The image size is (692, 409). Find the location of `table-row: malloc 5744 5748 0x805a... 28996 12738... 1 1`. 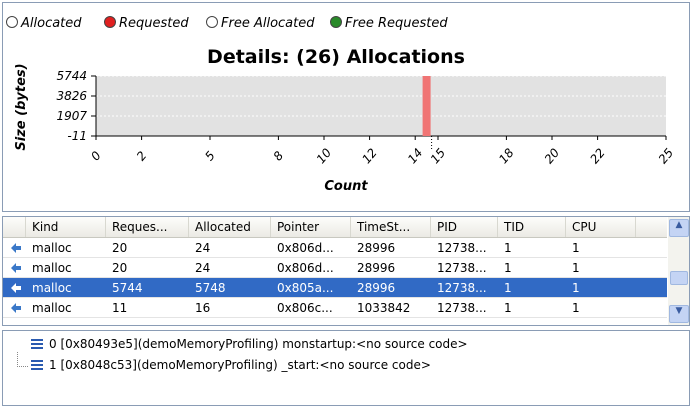

table-row: malloc 5744 5748 0x805a... 28996 12738... 1 1 is located at coordinates (335, 288).